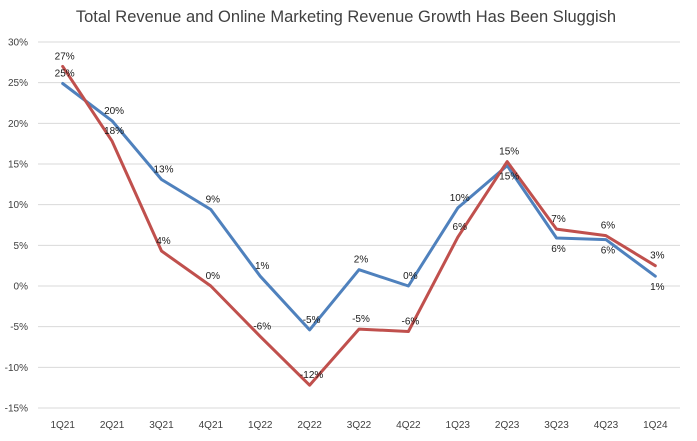 This screenshot has width=697, height=441. I want to click on y-tick-label: 0%, so click(21, 287).